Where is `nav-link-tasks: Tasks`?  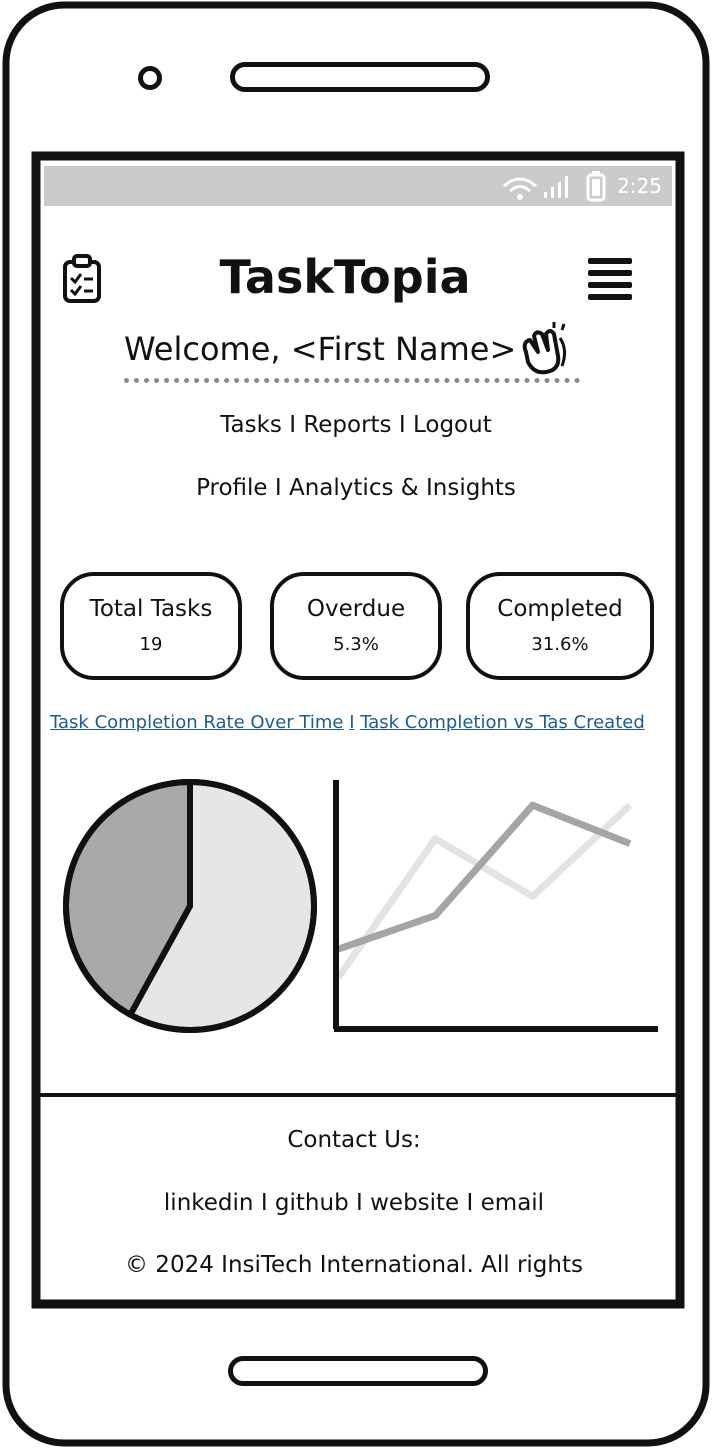
nav-link-tasks: Tasks is located at coordinates (251, 425).